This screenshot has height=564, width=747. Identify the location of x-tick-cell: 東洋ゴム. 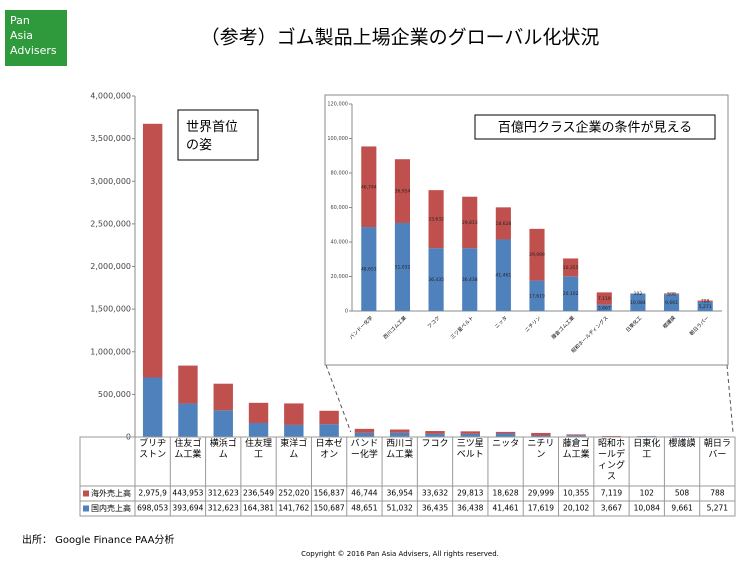
(294, 449).